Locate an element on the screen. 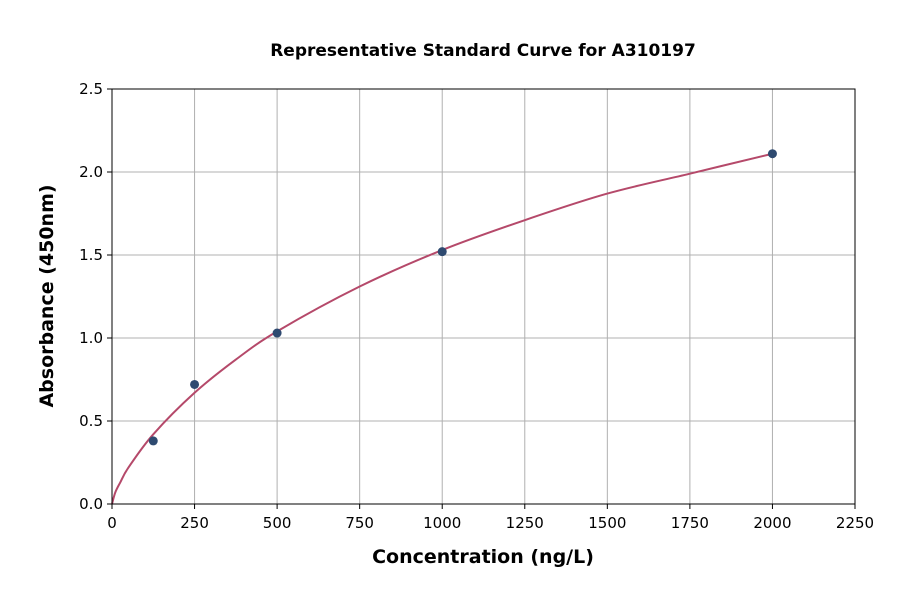 This screenshot has height=598, width=900. x-tick-label: 2000 is located at coordinates (772, 523).